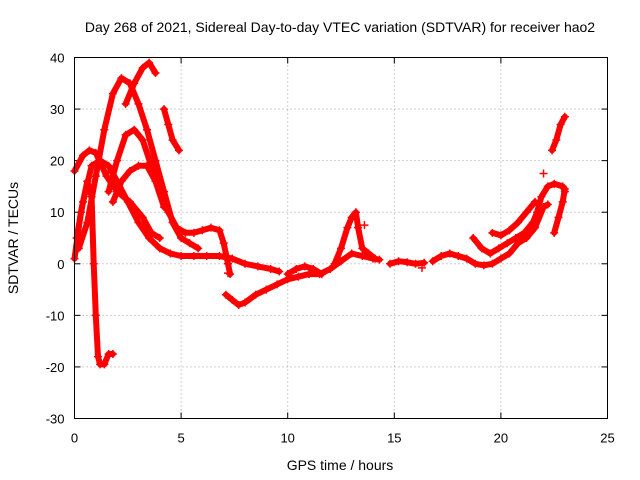 The image size is (640, 480). Describe the element at coordinates (93, 273) in the screenshot. I see `series-track-a` at that location.